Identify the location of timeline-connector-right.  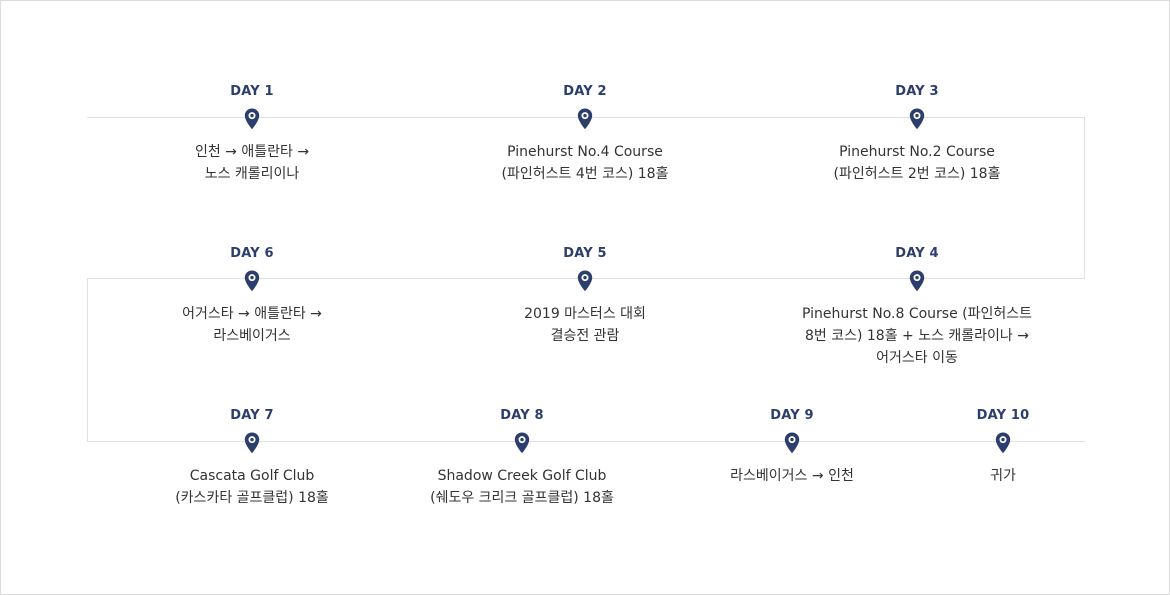
(1084, 198).